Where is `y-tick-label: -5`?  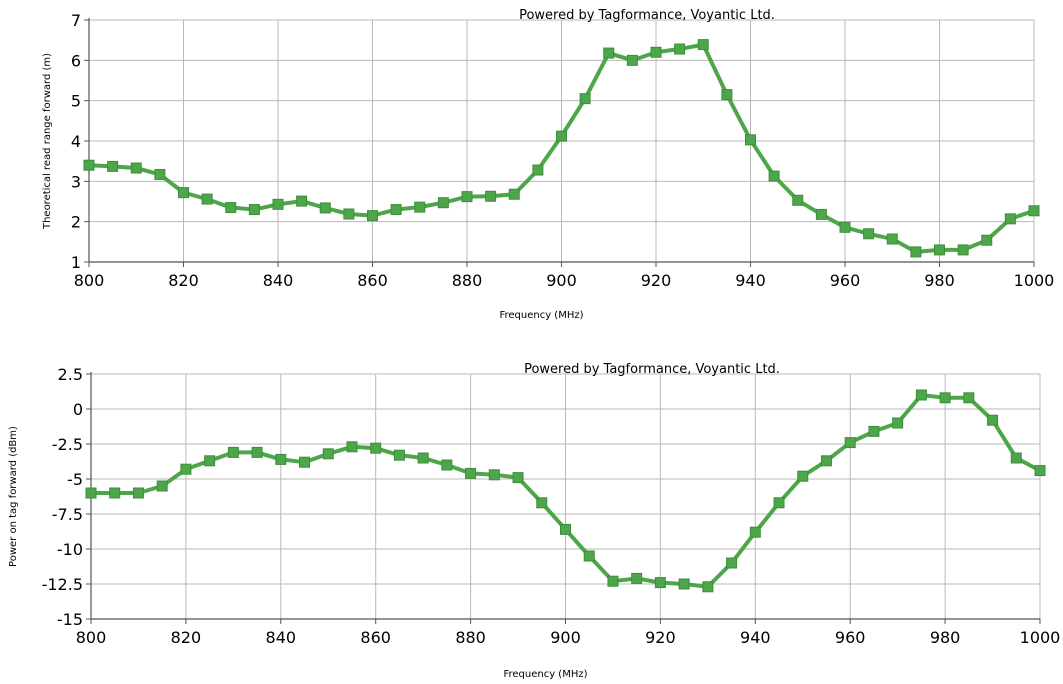
y-tick-label: -5 is located at coordinates (75, 479).